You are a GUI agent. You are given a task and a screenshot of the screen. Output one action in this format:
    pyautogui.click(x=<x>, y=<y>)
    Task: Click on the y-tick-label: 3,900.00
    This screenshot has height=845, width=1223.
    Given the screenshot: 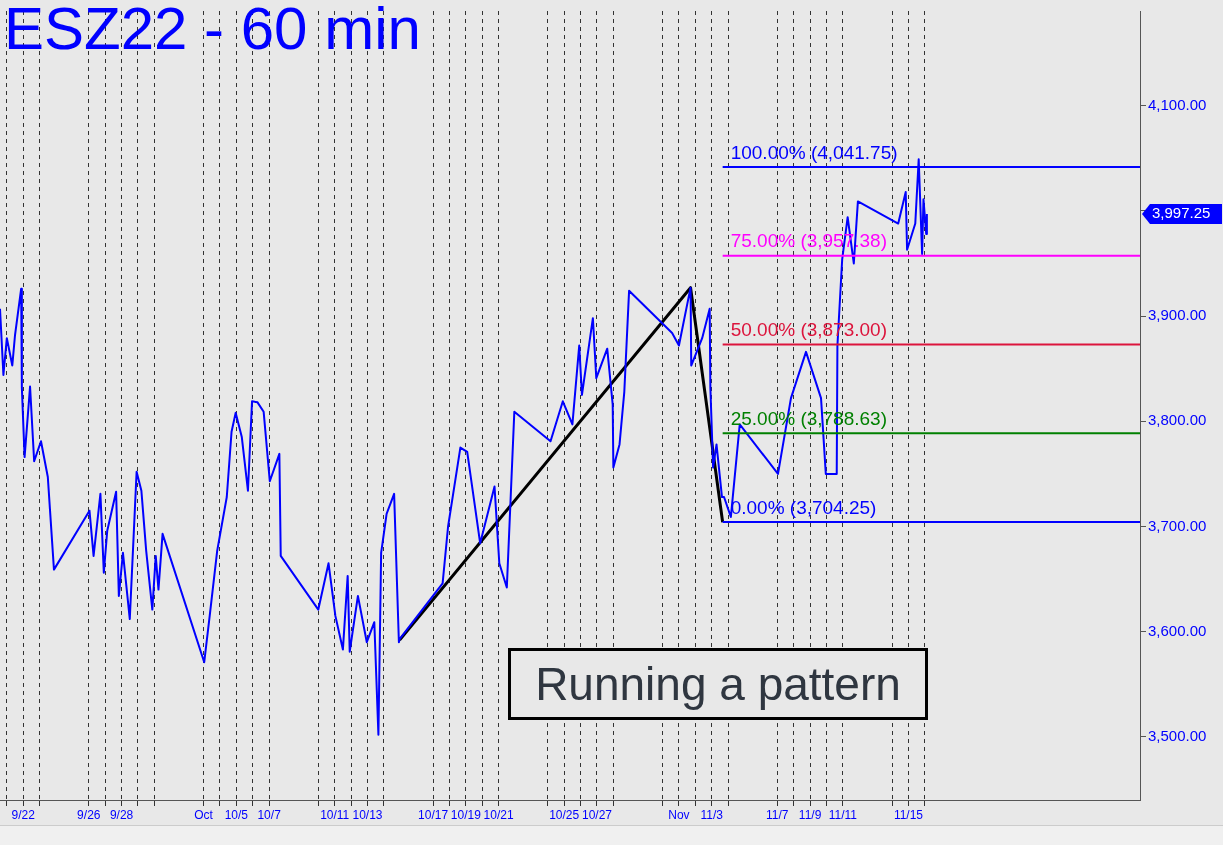 What is the action you would take?
    pyautogui.click(x=1177, y=315)
    